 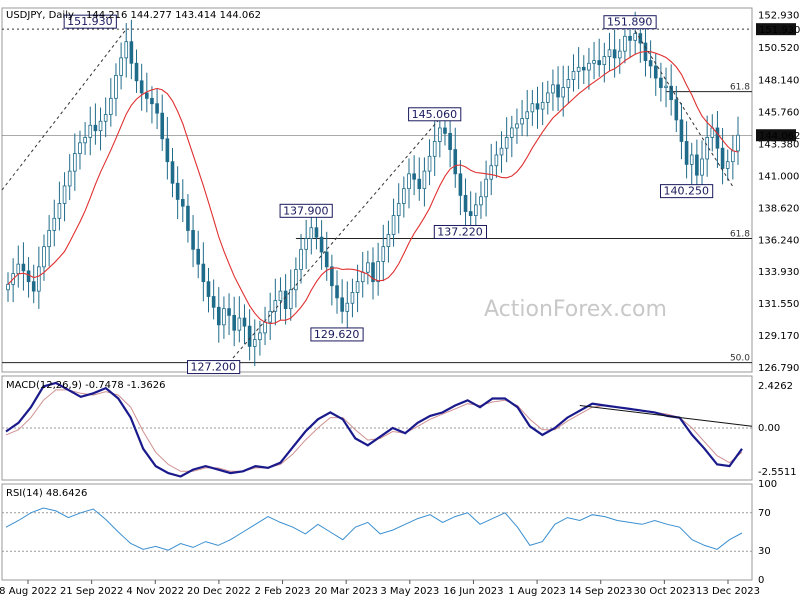 What do you see at coordinates (173, 15) in the screenshot?
I see `ohlc-readout: 144.216 144.277 143.414 144.062` at bounding box center [173, 15].